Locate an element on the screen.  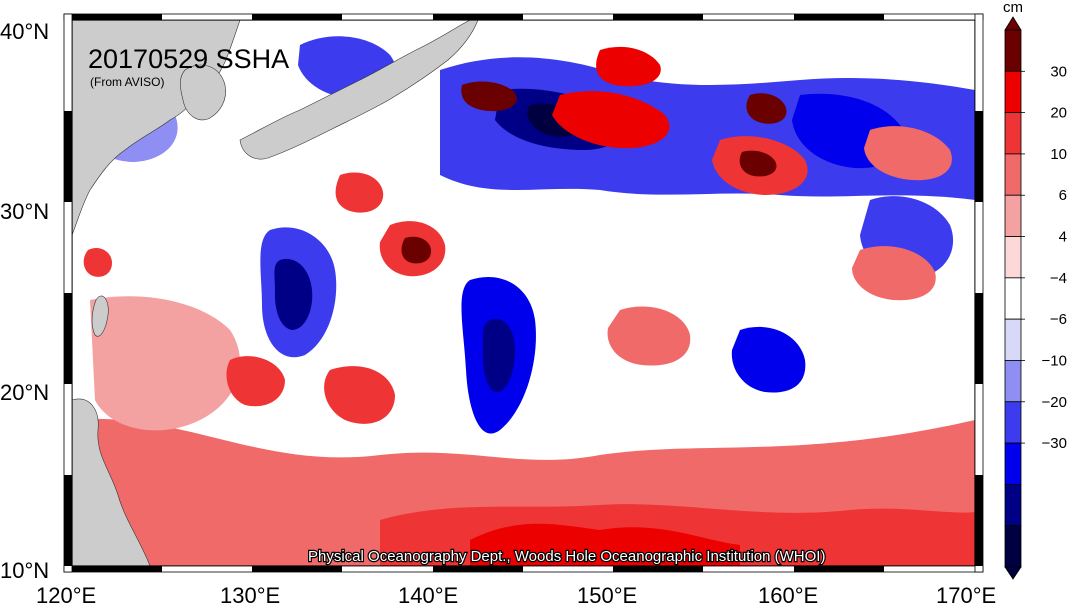
anomaly-east-red is located at coordinates (649, 336).